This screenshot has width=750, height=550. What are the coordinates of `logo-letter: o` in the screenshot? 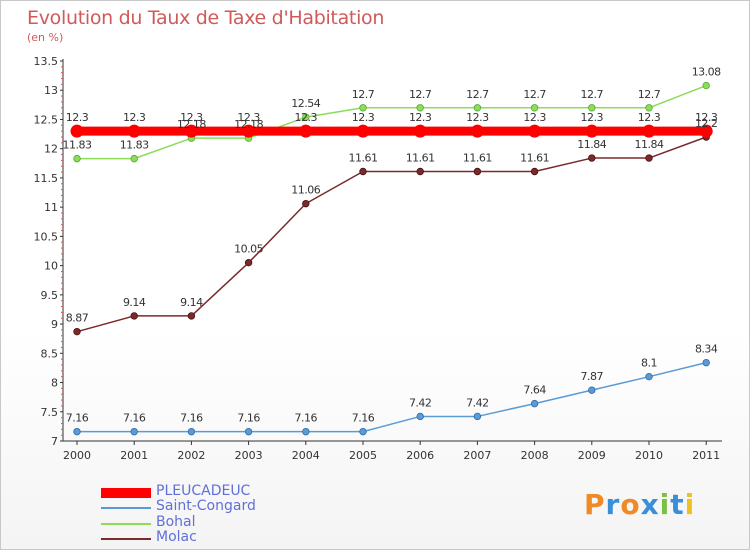 It's located at (630, 504).